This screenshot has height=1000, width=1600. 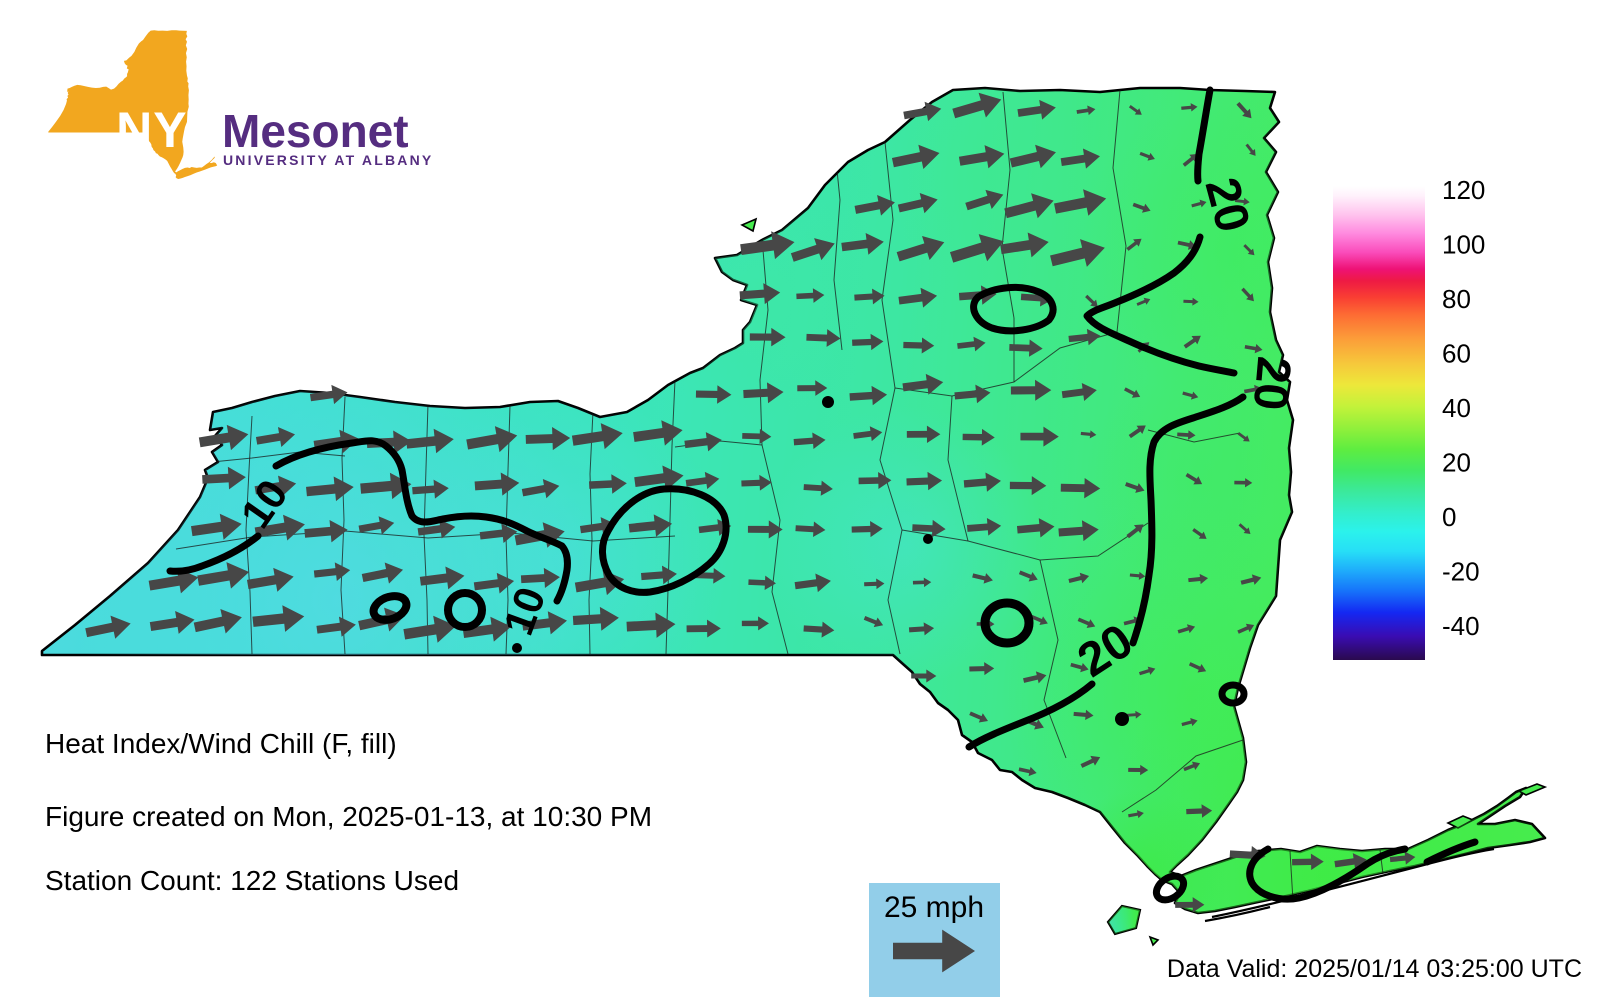 What do you see at coordinates (169, 130) in the screenshot?
I see `logo-org-text: NYS` at bounding box center [169, 130].